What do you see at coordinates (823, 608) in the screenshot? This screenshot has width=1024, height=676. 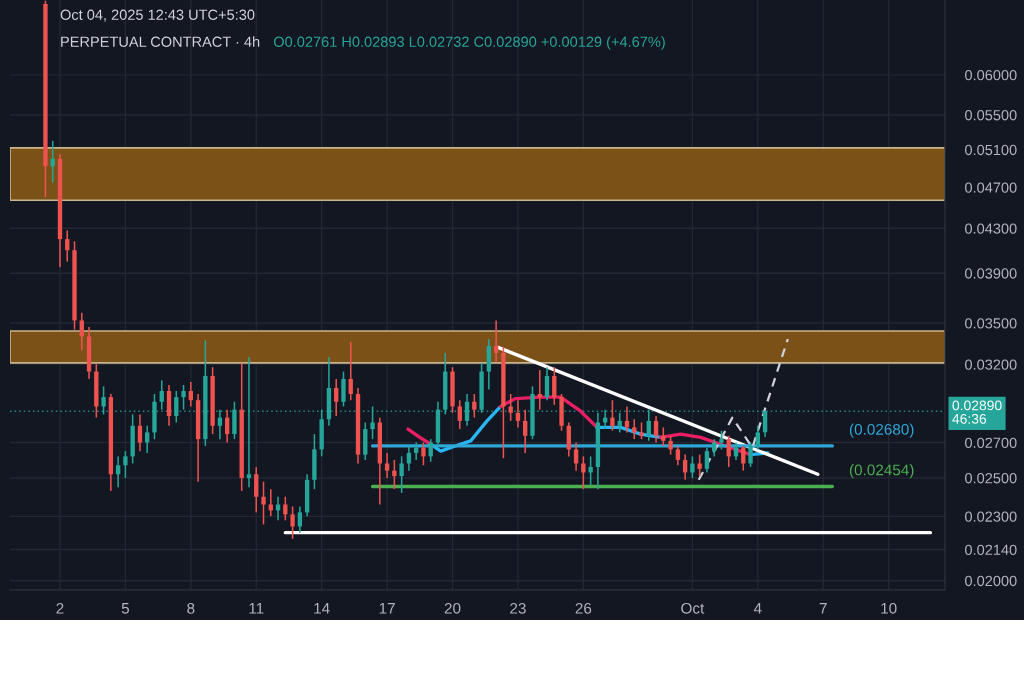 I see `x-tick-label: 7` at bounding box center [823, 608].